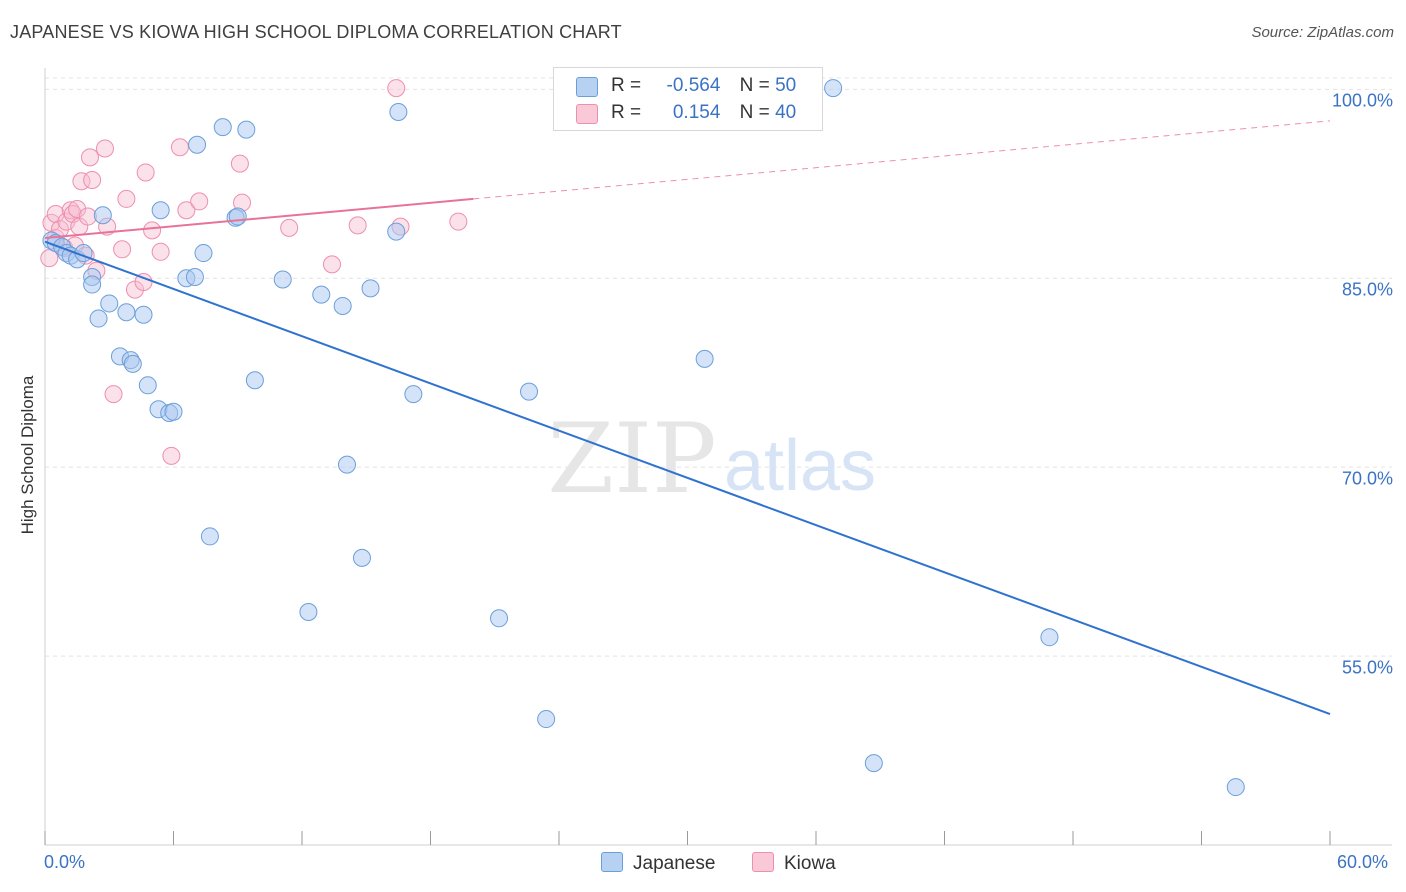 The width and height of the screenshot is (1406, 892). I want to click on x-tick-label-max: 60.0%, so click(1363, 862).